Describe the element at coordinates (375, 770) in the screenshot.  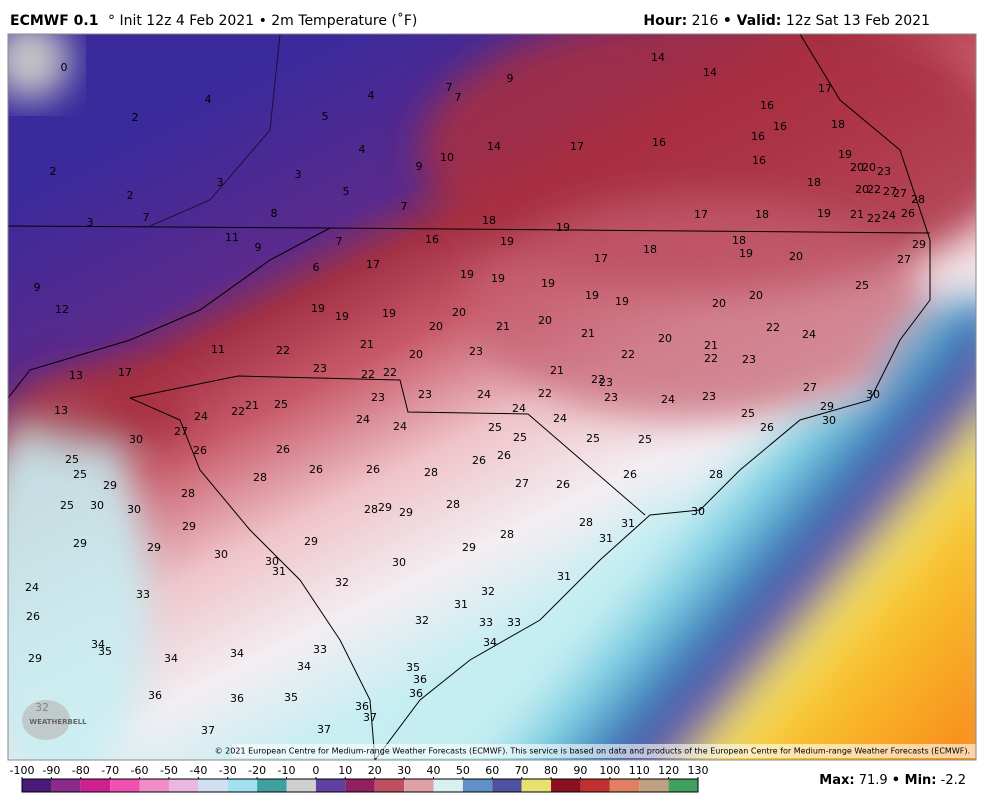
I see `colorbar-tick-label: 20` at that location.